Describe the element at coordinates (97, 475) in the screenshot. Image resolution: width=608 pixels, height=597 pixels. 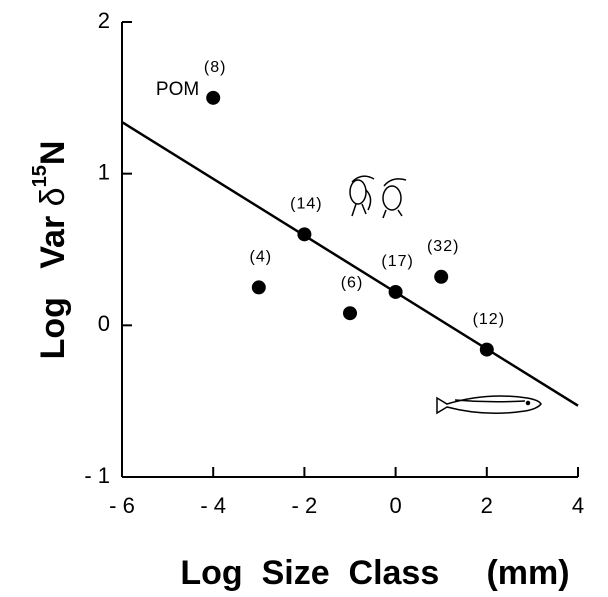
I see `y-tick-label: - 1` at that location.